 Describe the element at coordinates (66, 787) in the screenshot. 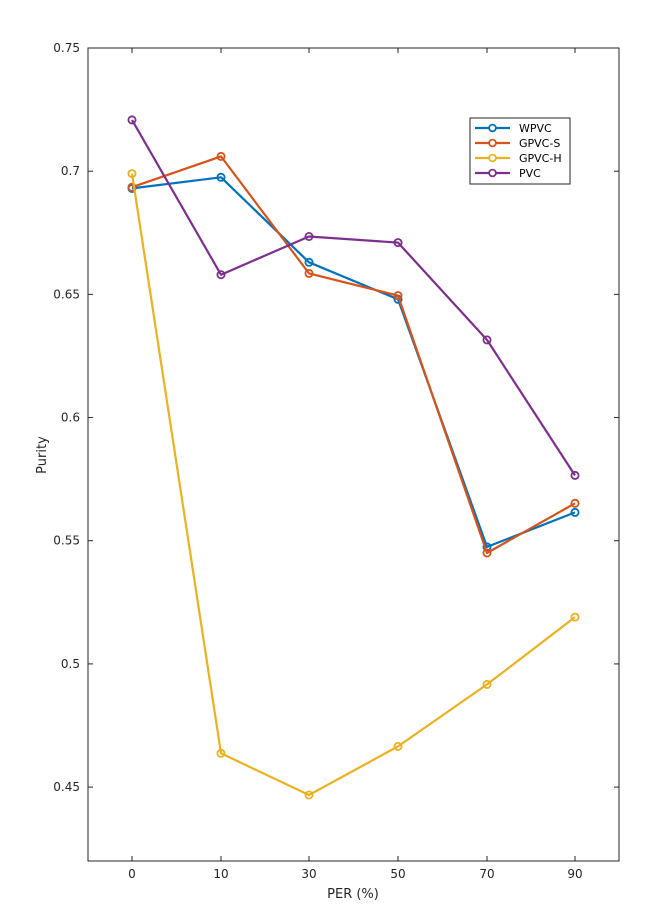

I see `y-tick-label: 0.45` at that location.